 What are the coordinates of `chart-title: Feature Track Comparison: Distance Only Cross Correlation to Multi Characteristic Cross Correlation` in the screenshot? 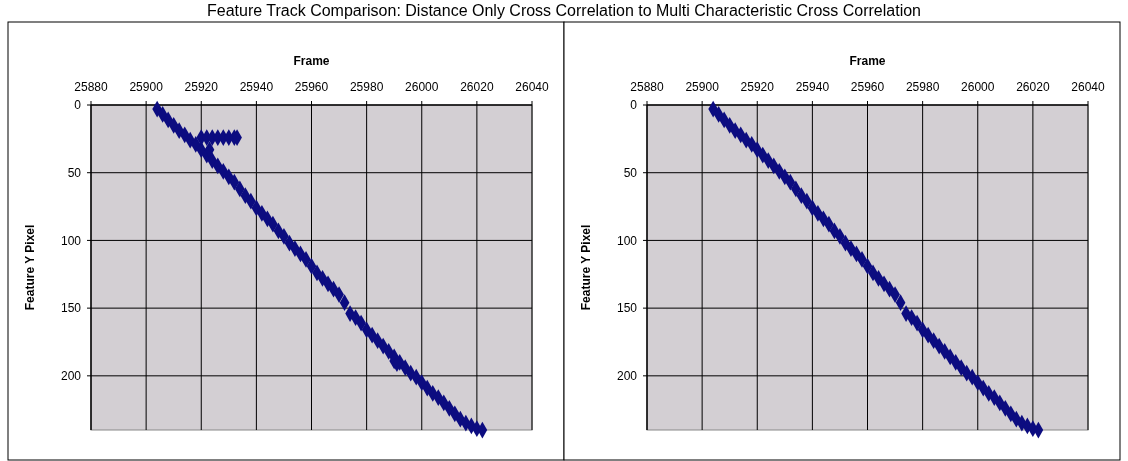 It's located at (564, 10).